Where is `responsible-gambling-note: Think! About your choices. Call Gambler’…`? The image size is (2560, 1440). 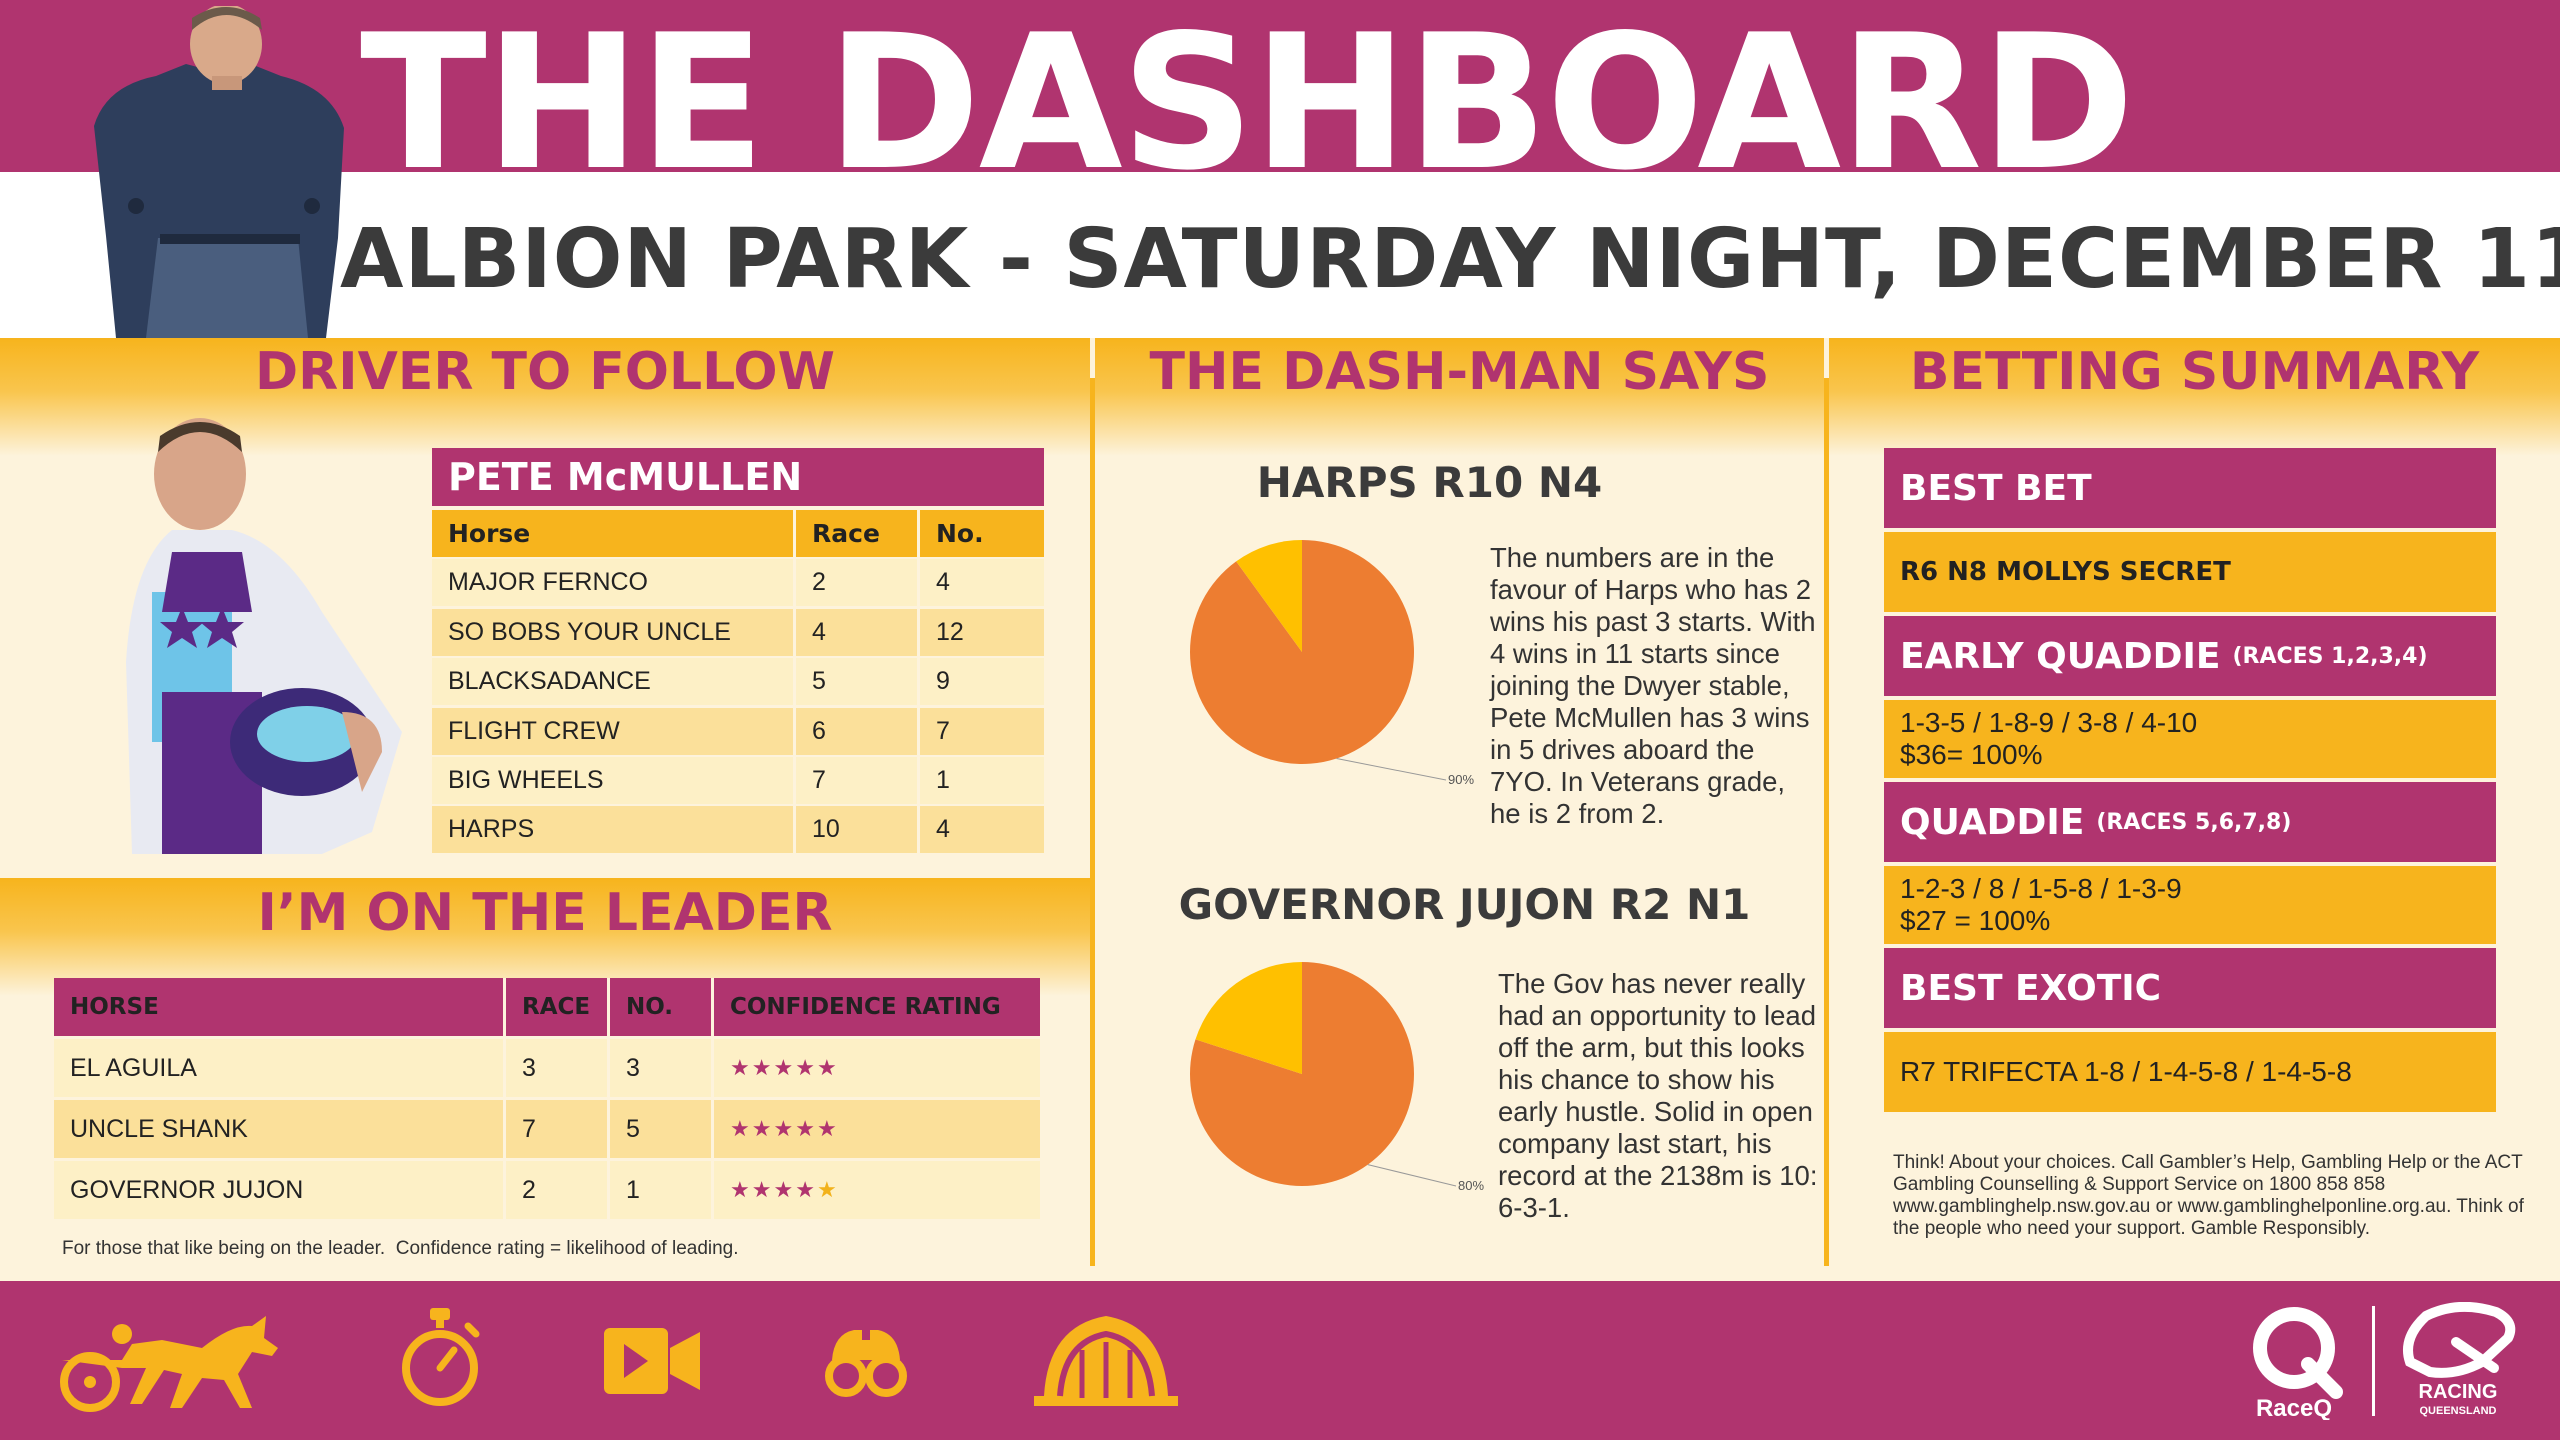
responsible-gambling-note: Think! About your choices. Call Gambler’… is located at coordinates (2208, 1195).